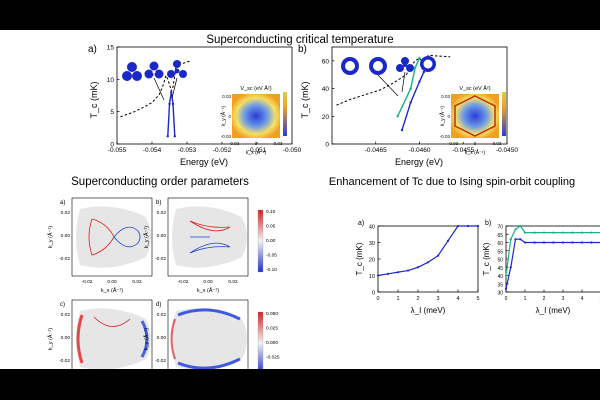 This screenshot has width=600, height=400. I want to click on y-tick-label: 50, so click(500, 261).